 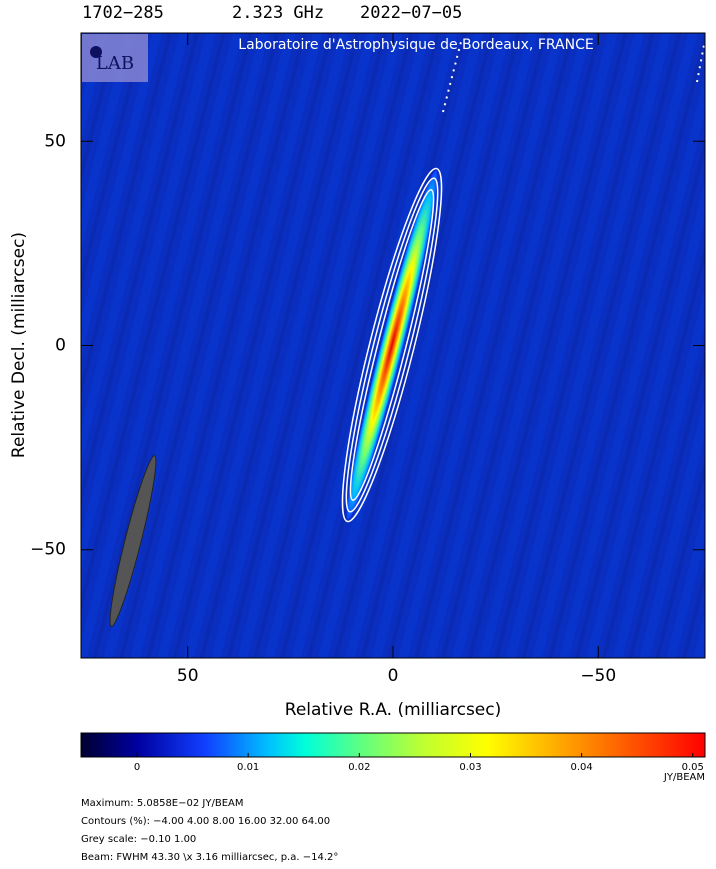 What do you see at coordinates (96, 52) in the screenshot?
I see `logo-planet` at bounding box center [96, 52].